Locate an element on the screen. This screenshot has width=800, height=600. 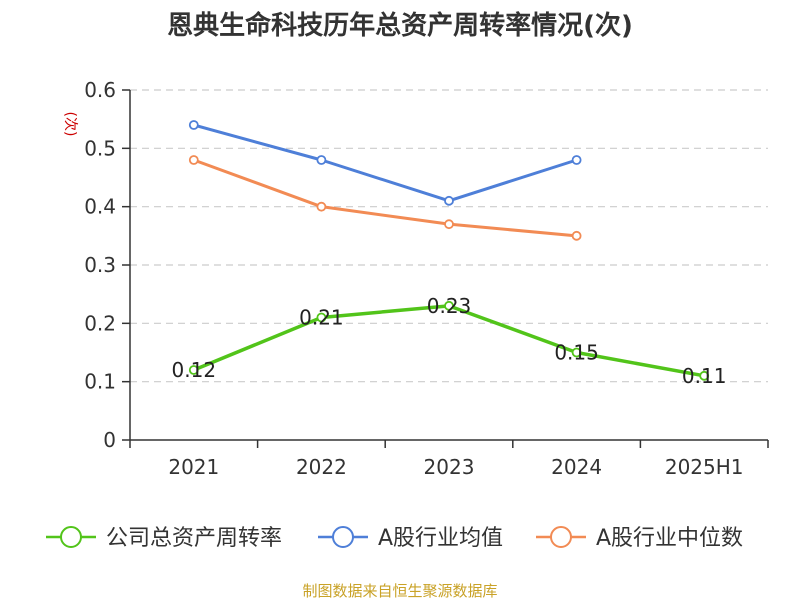
data-label: 0.15 is located at coordinates (576, 353).